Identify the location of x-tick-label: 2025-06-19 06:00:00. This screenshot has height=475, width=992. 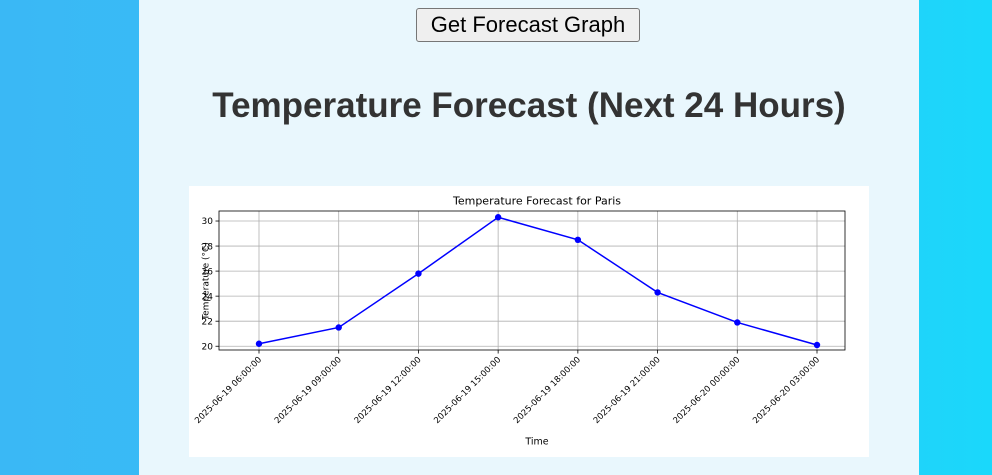
(228, 390).